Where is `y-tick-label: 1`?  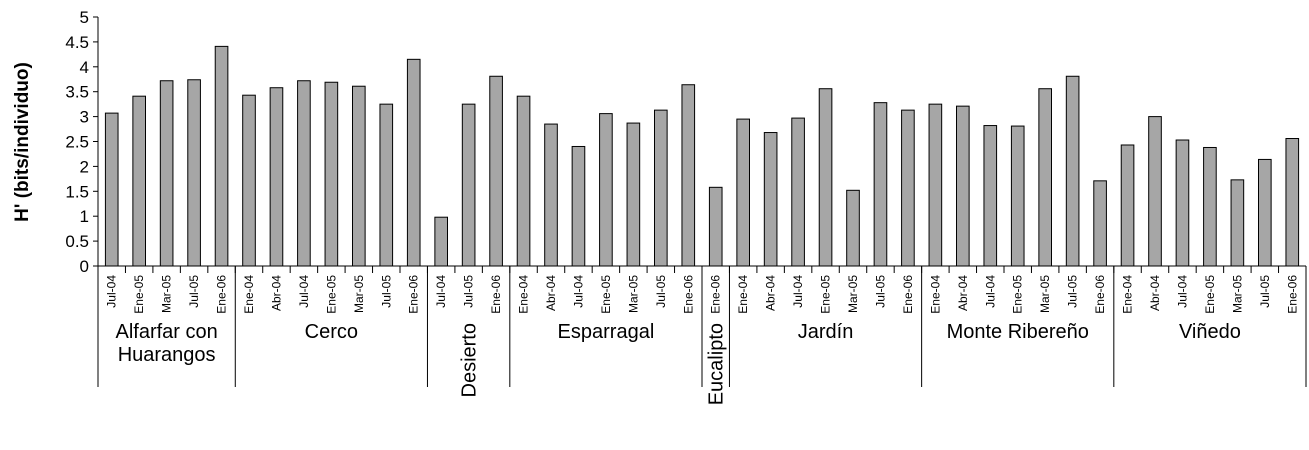 y-tick-label: 1 is located at coordinates (84, 216).